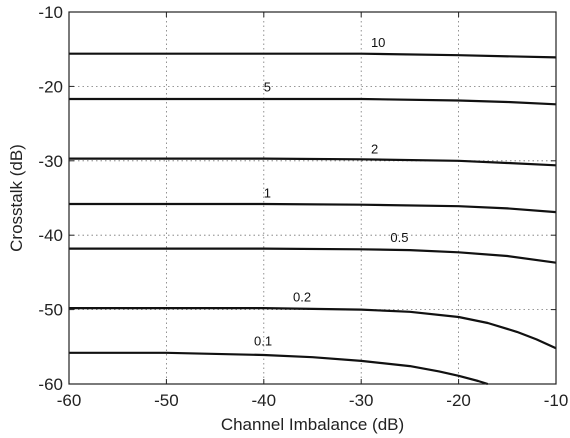 Image resolution: width=570 pixels, height=438 pixels. What do you see at coordinates (556, 400) in the screenshot?
I see `x-tick-label: -10` at bounding box center [556, 400].